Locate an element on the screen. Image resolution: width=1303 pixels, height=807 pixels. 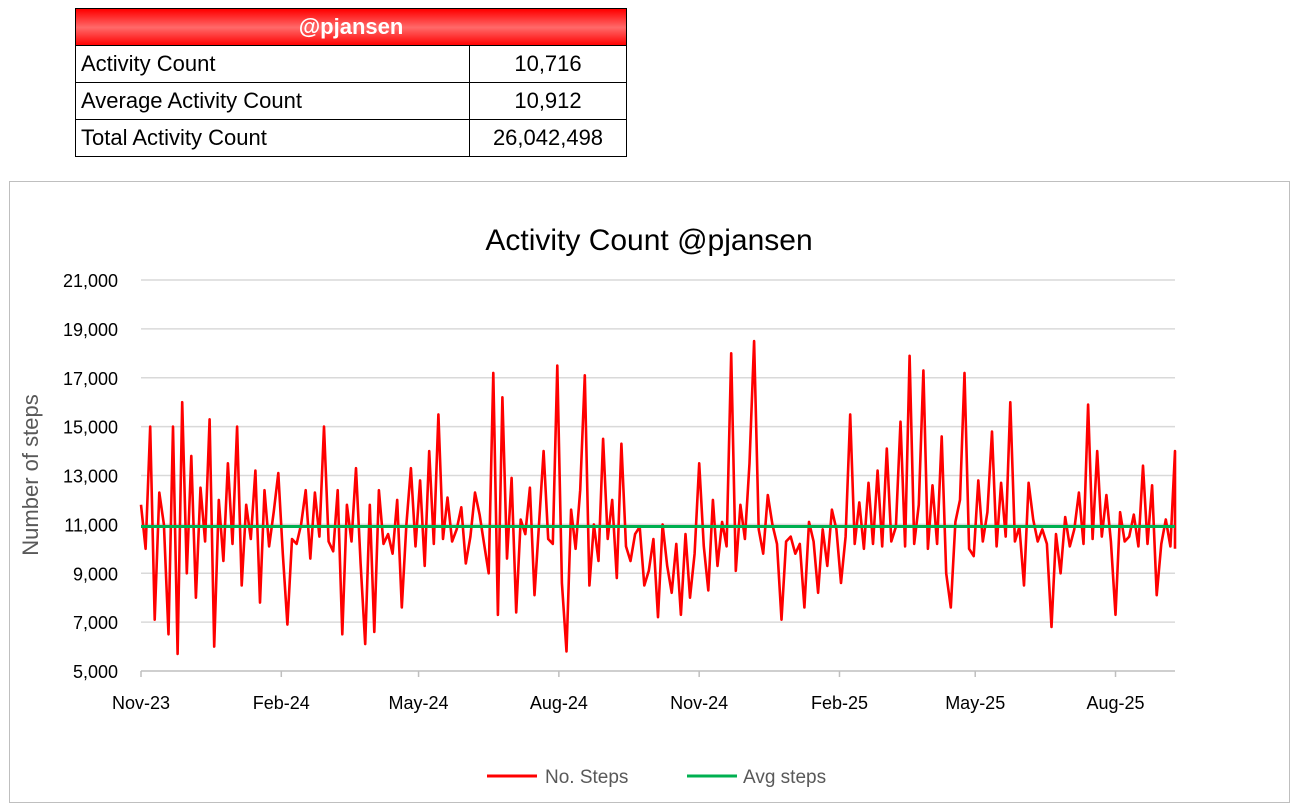
x-tick-label: Nov-24 is located at coordinates (699, 703).